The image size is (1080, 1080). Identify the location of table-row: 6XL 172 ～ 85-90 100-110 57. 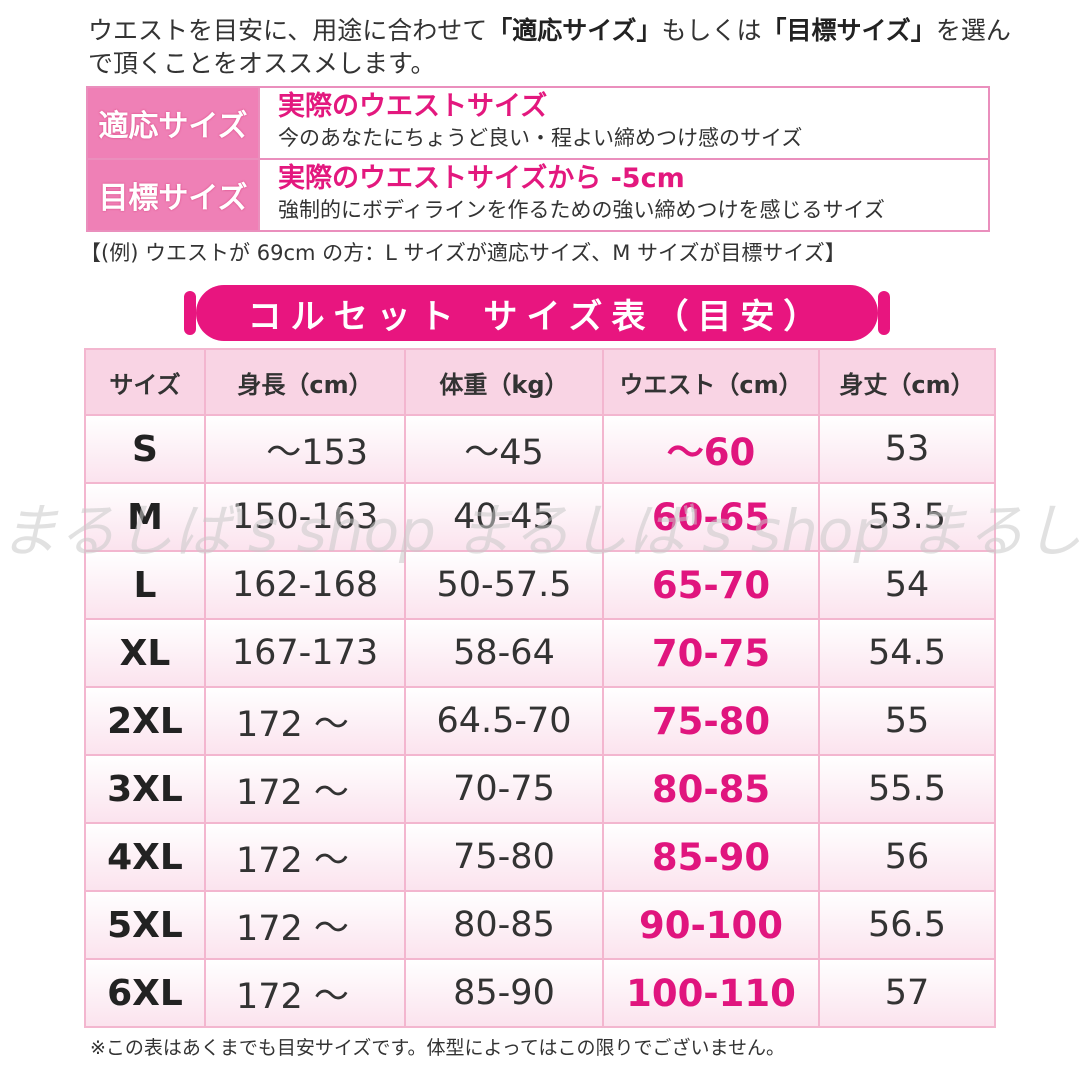
(540, 993).